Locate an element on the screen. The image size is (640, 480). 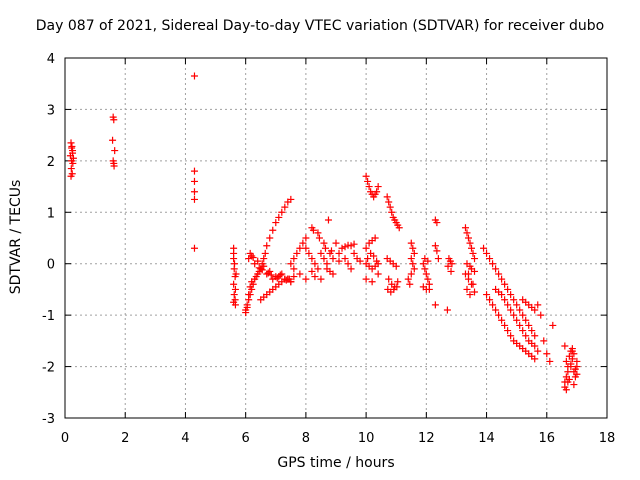
x-tick-label: 6 is located at coordinates (246, 438).